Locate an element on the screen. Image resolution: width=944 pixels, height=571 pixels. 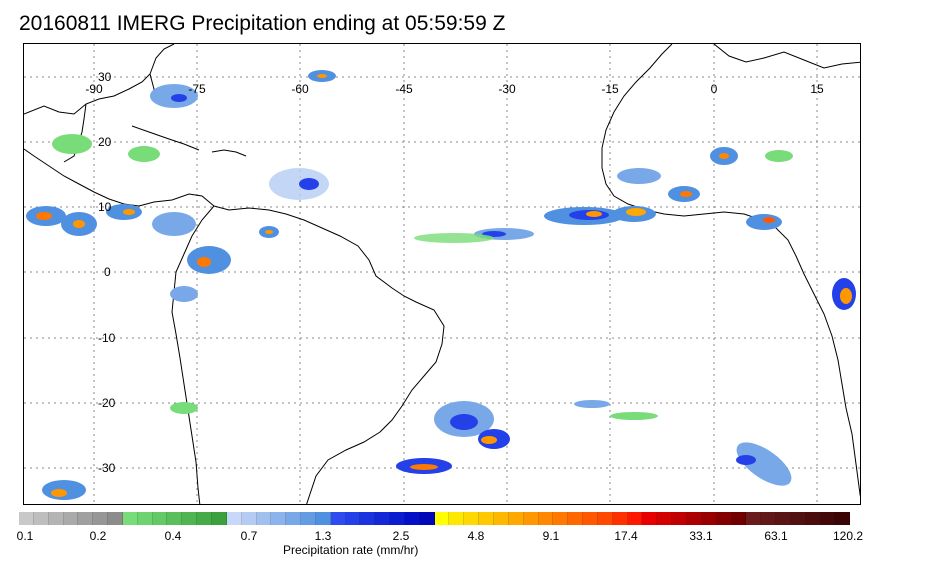
colorbar-tick-label: 1.3 is located at coordinates (323, 536).